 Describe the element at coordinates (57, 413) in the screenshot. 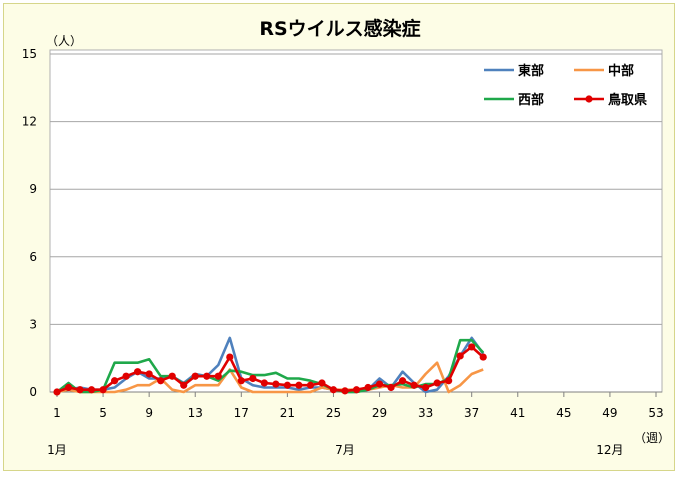

I see `x-tick-label: 1` at that location.